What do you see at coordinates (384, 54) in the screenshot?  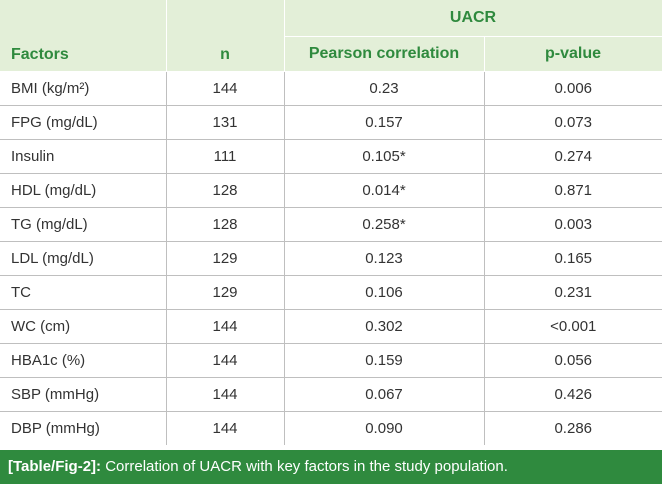 I see `header-pearson: Pearson correlation` at bounding box center [384, 54].